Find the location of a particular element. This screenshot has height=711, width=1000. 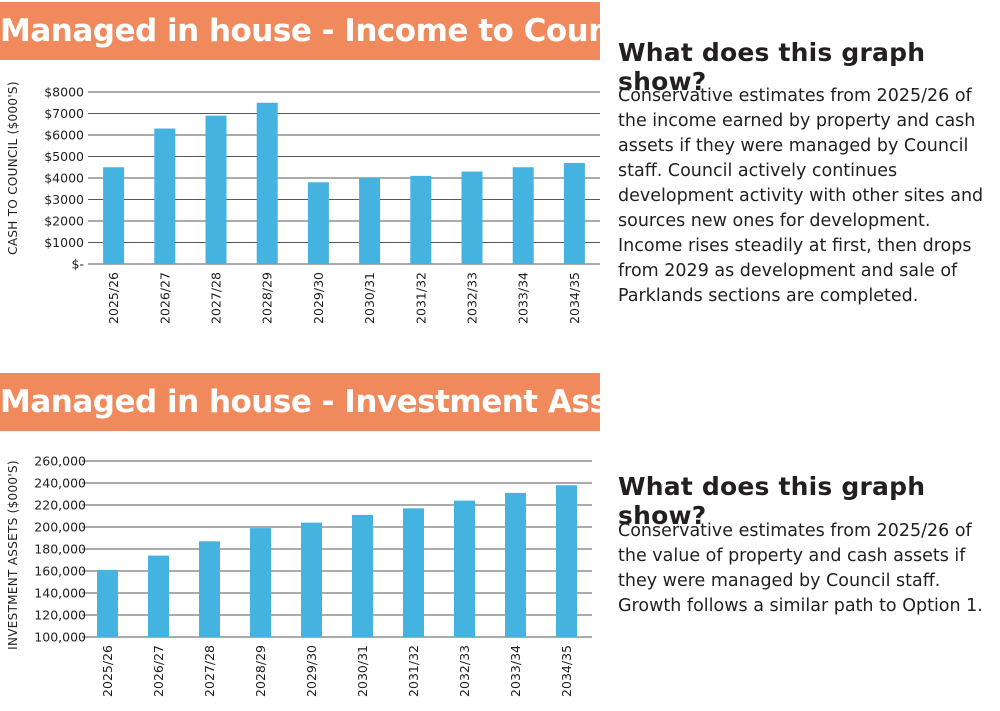

income-xtick-label: 2028/29 is located at coordinates (267, 298).